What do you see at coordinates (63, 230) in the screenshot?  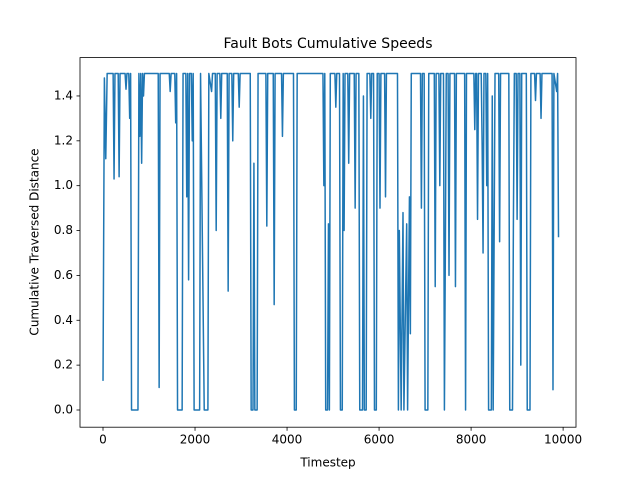 I see `y-tick-label: 0.8` at bounding box center [63, 230].